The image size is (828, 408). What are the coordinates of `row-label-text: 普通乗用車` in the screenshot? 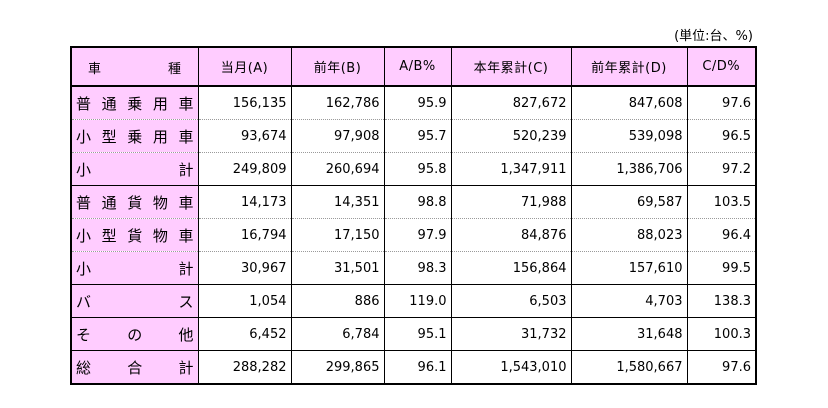 It's located at (135, 103).